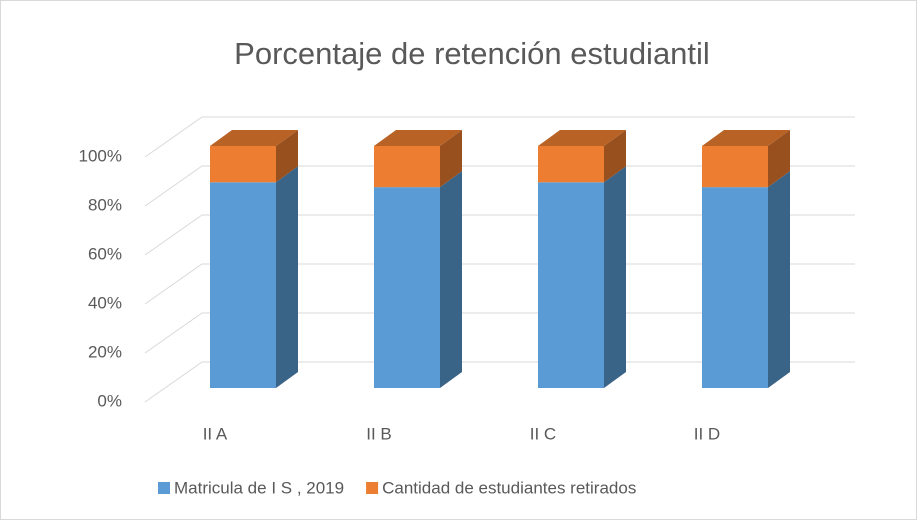 This screenshot has width=917, height=525. I want to click on y-tick-label: 20%, so click(105, 351).